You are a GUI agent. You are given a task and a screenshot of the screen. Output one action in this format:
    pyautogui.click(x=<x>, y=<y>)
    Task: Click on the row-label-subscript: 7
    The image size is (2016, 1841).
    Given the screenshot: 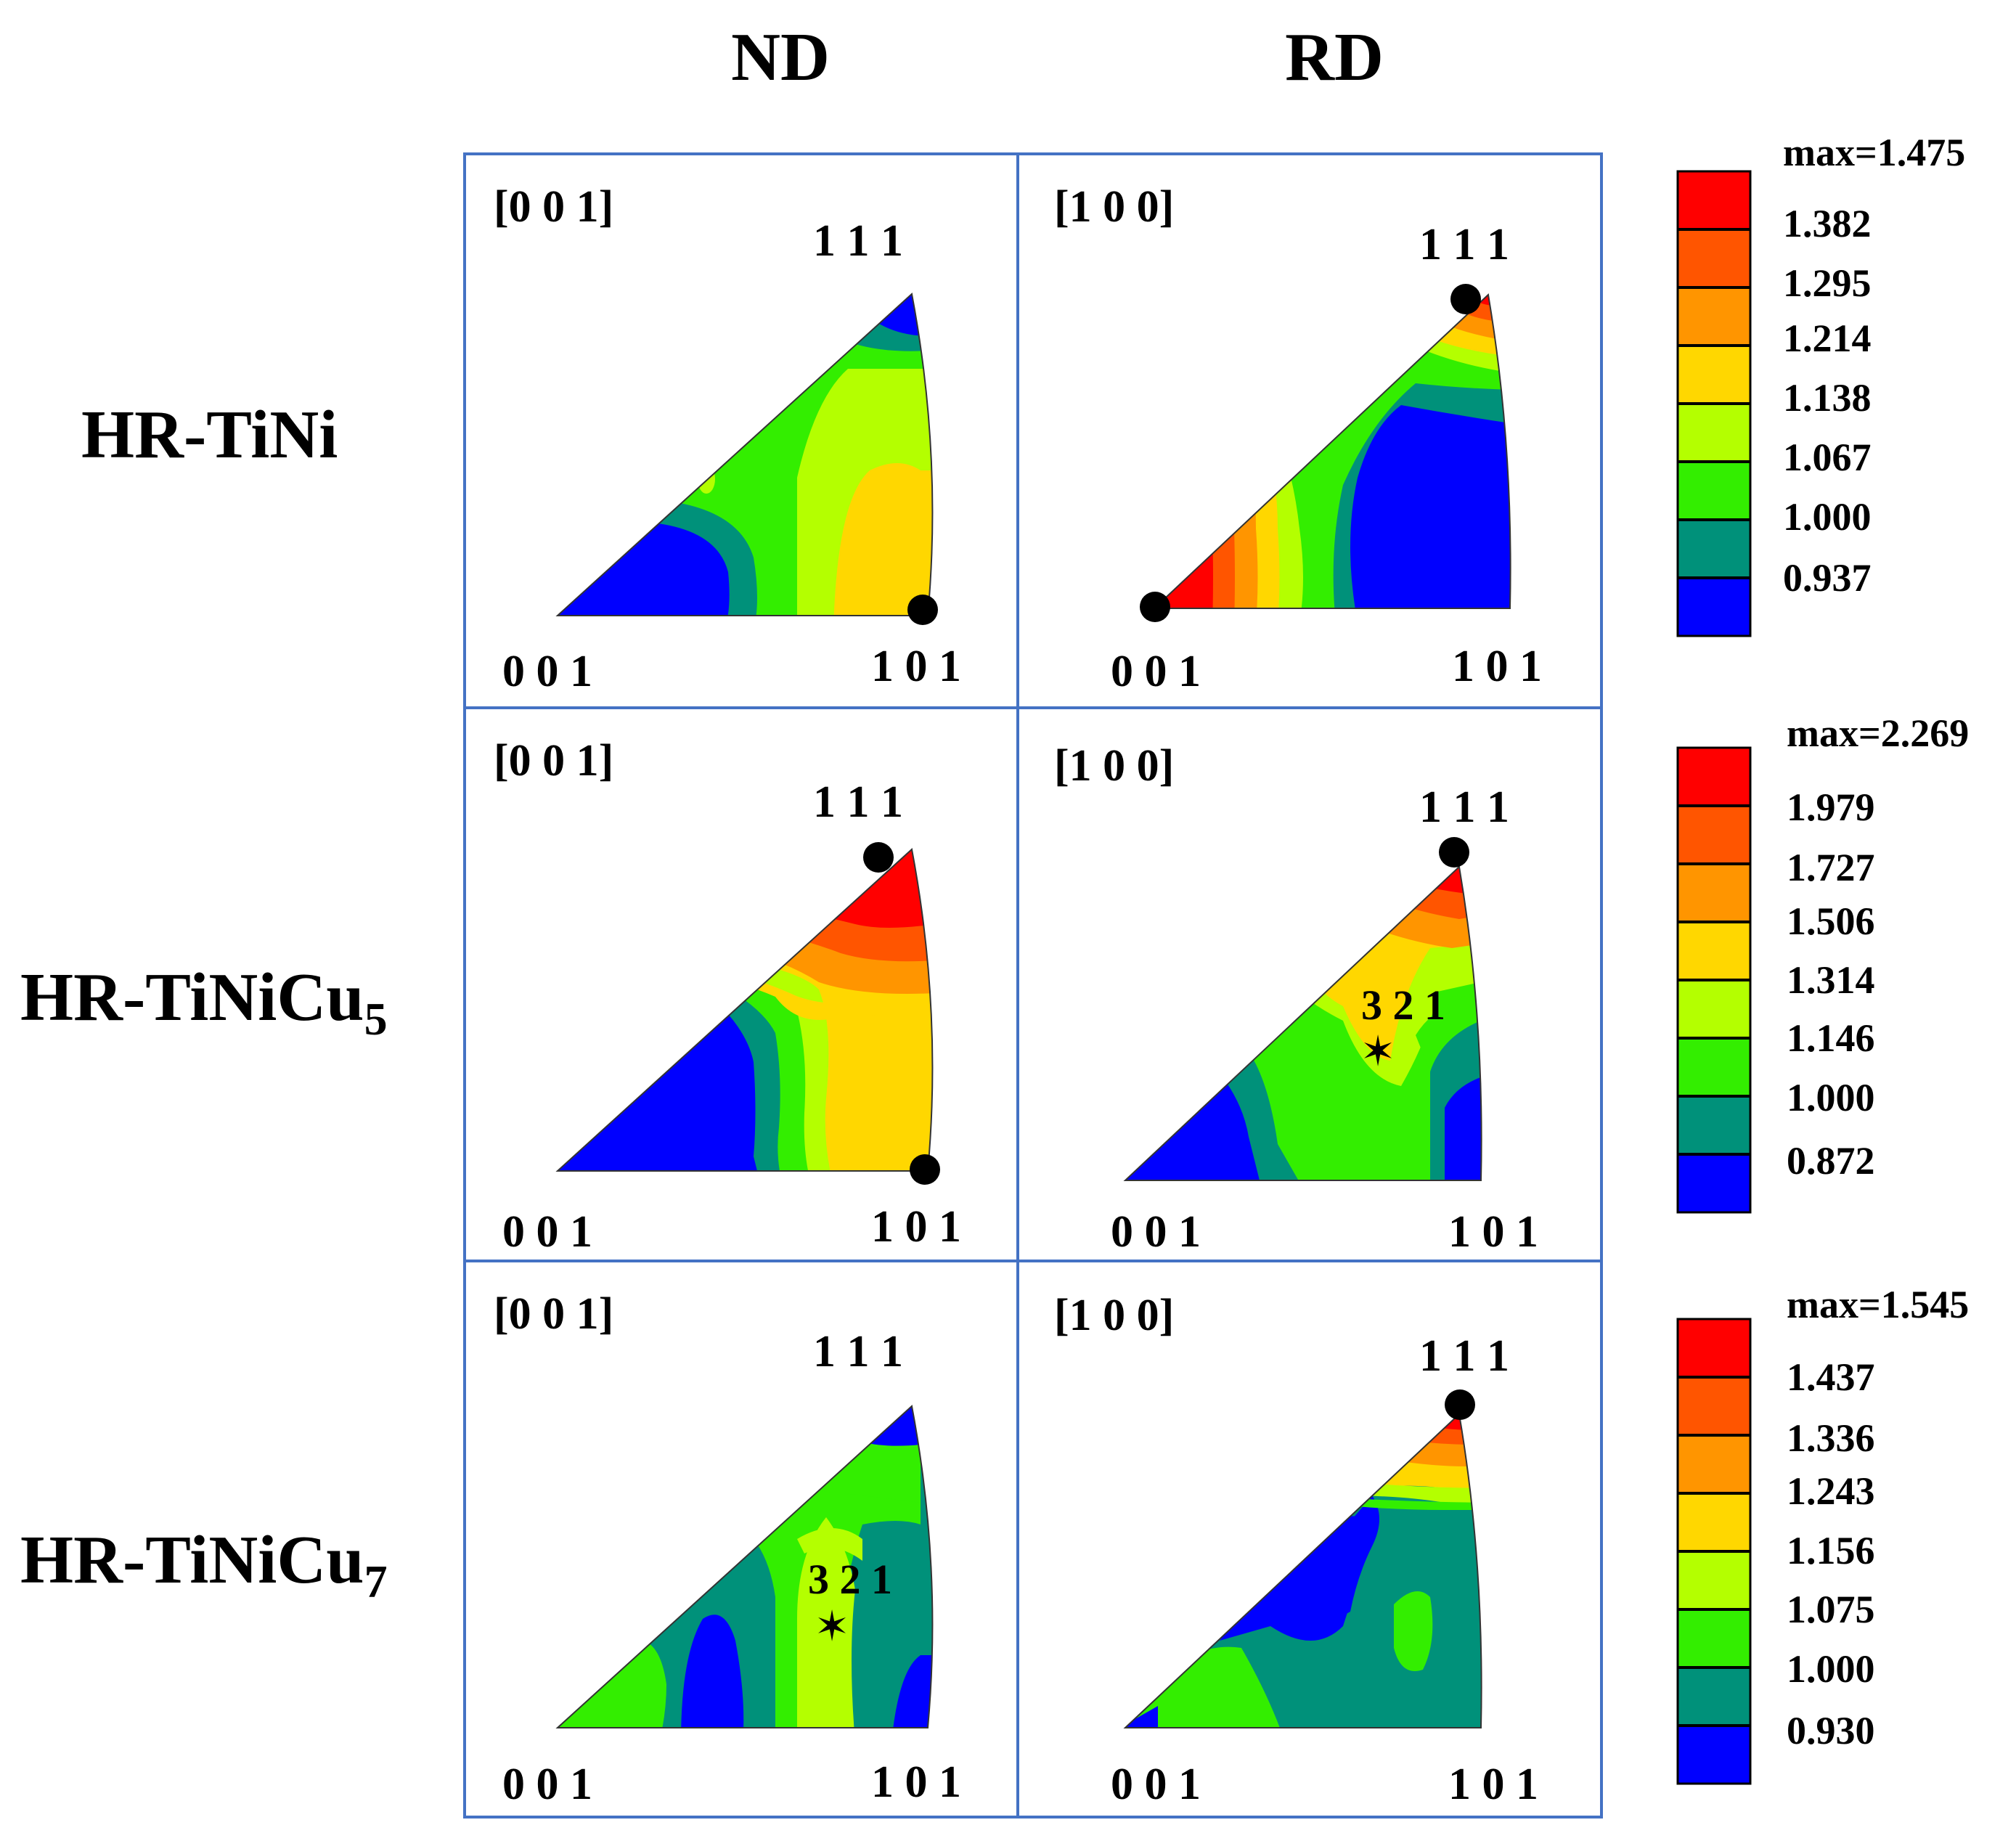 What is the action you would take?
    pyautogui.click(x=376, y=1581)
    